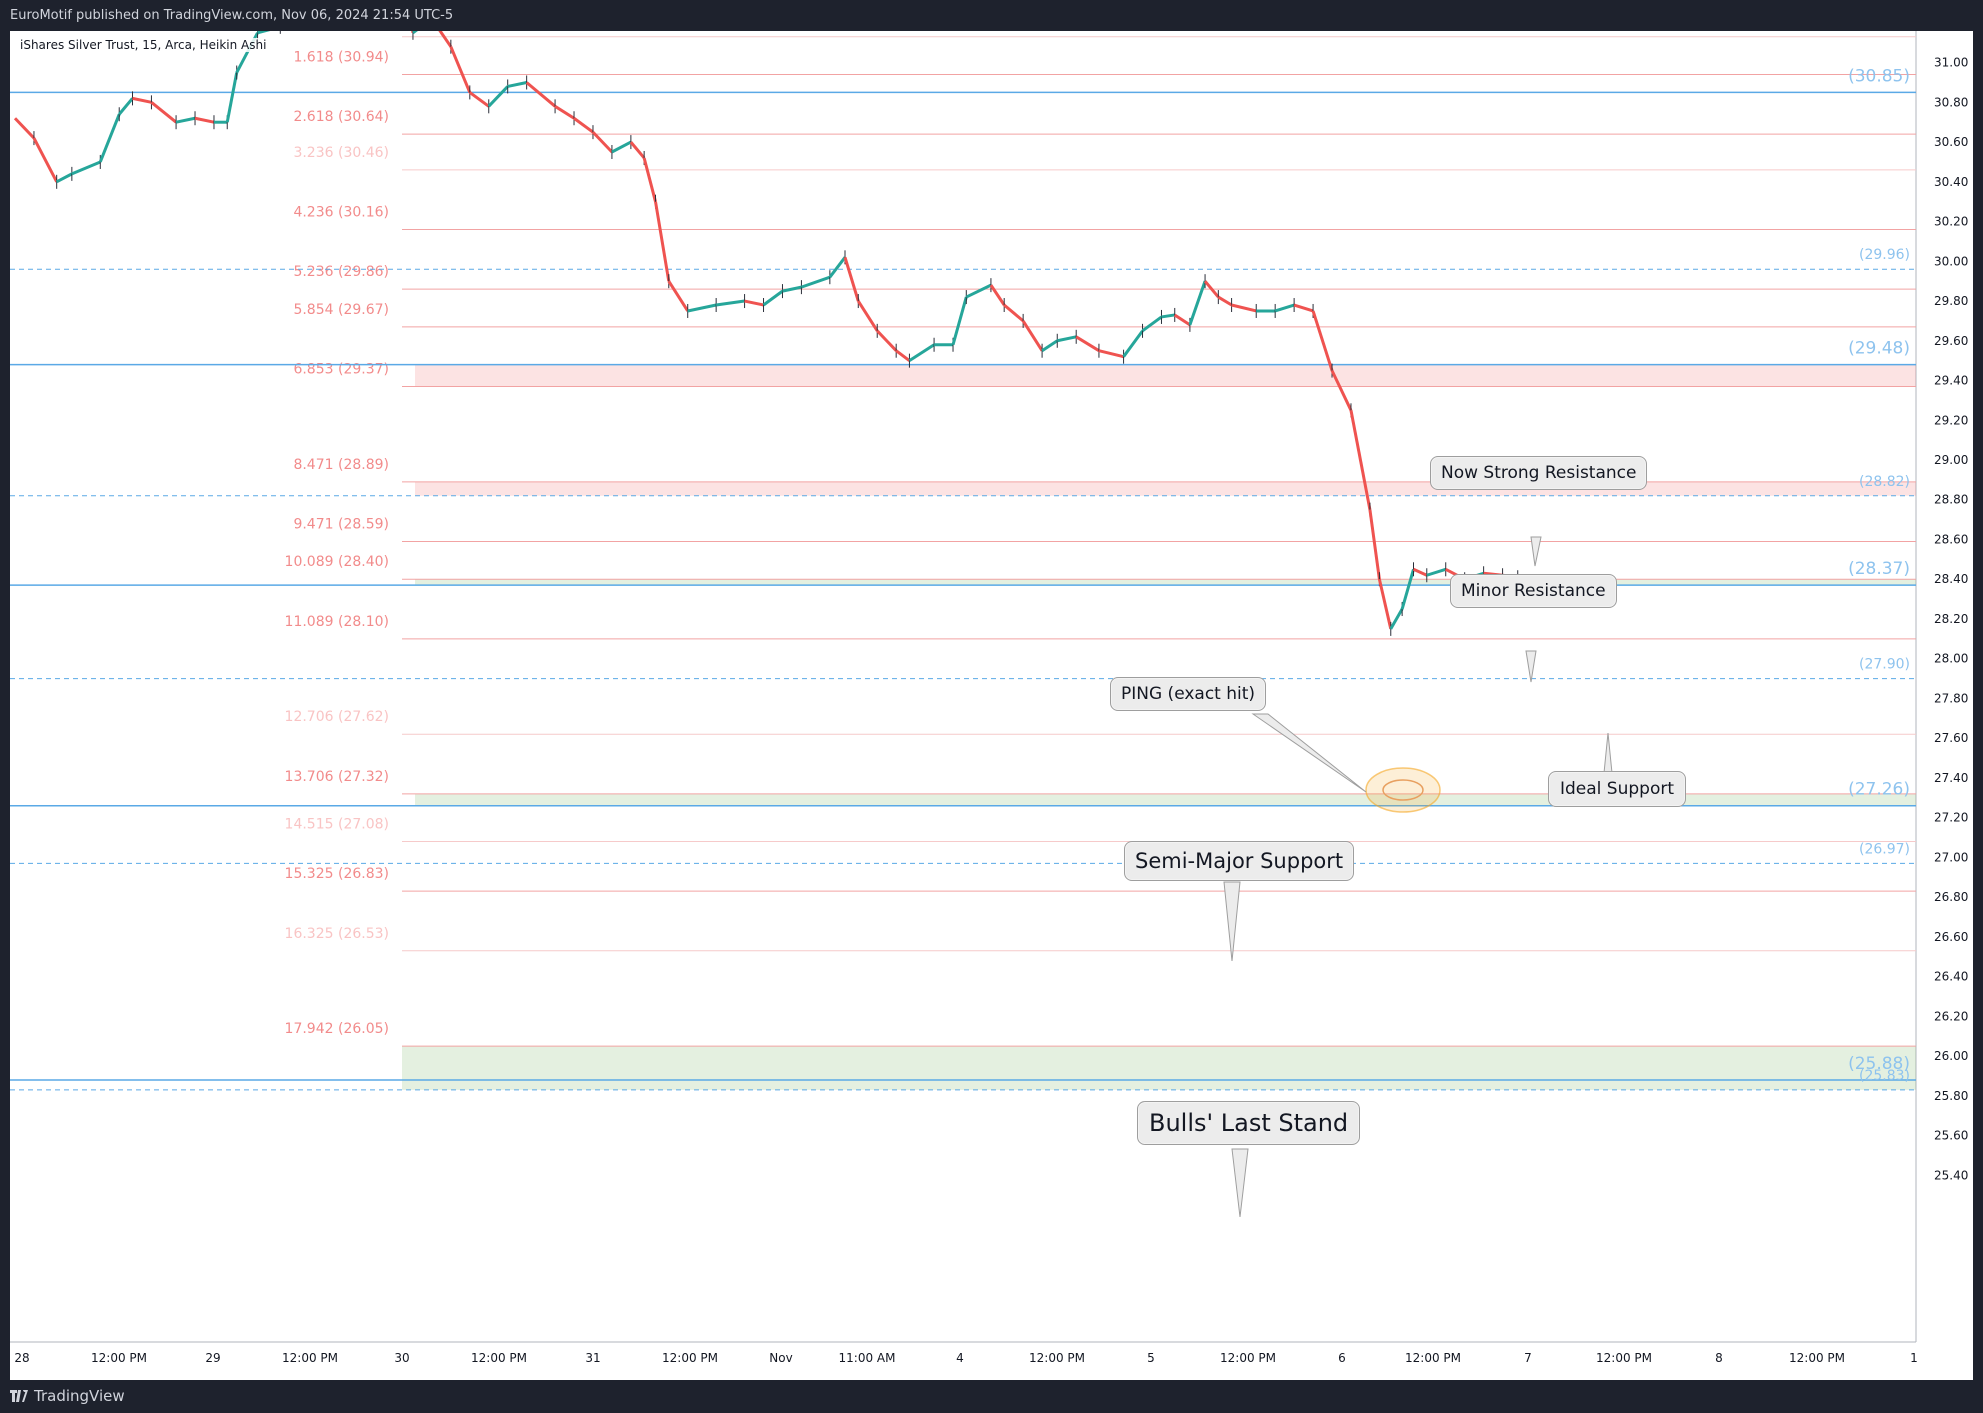  What do you see at coordinates (1951, 1096) in the screenshot?
I see `y-tick-30: 25.80` at bounding box center [1951, 1096].